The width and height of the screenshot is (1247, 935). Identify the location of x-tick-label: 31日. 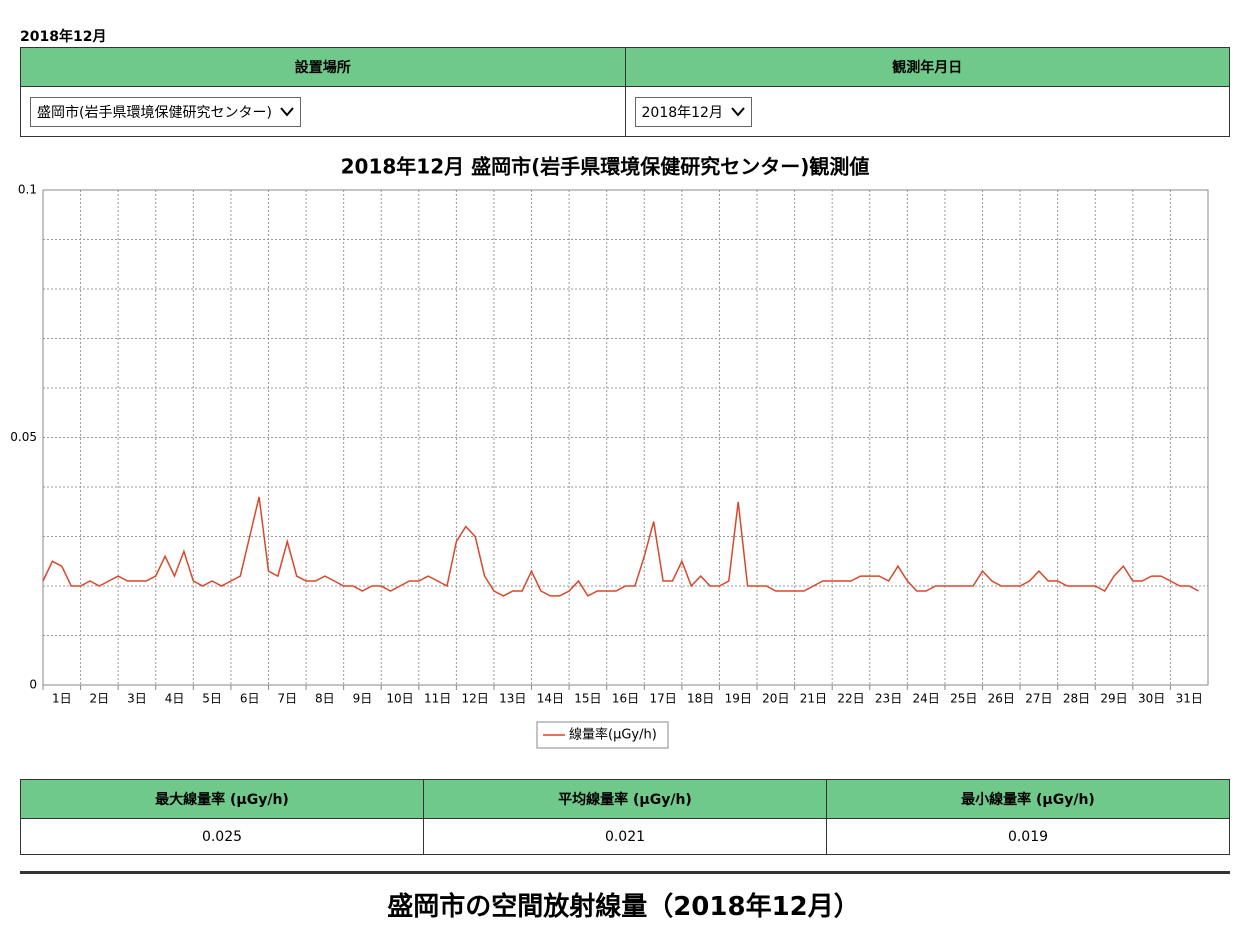
(1189, 699).